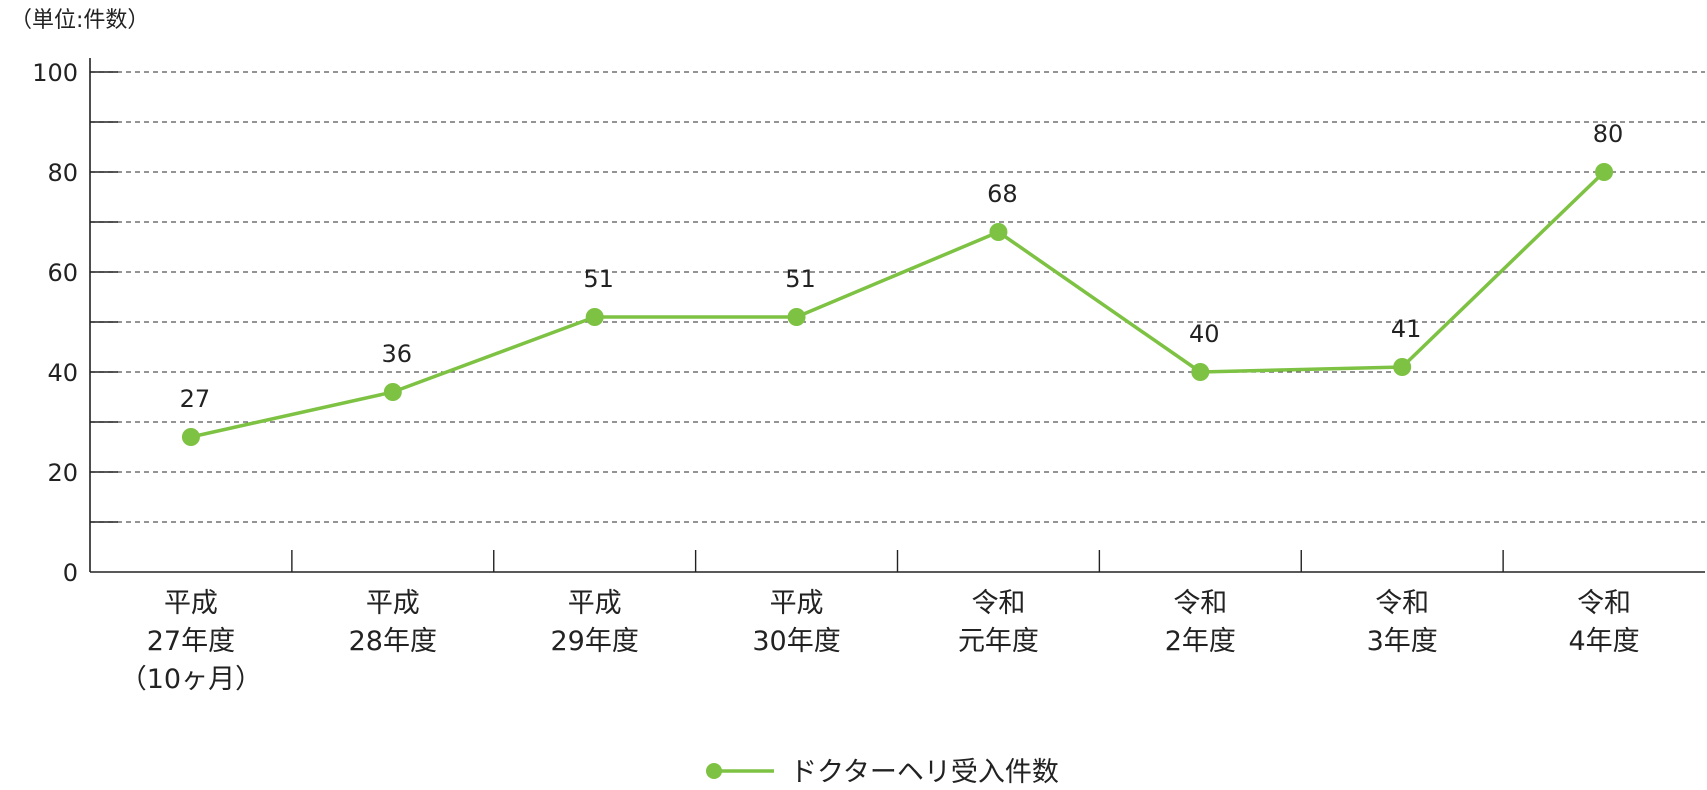 The width and height of the screenshot is (1707, 790). What do you see at coordinates (714, 771) in the screenshot?
I see `legend-marker` at bounding box center [714, 771].